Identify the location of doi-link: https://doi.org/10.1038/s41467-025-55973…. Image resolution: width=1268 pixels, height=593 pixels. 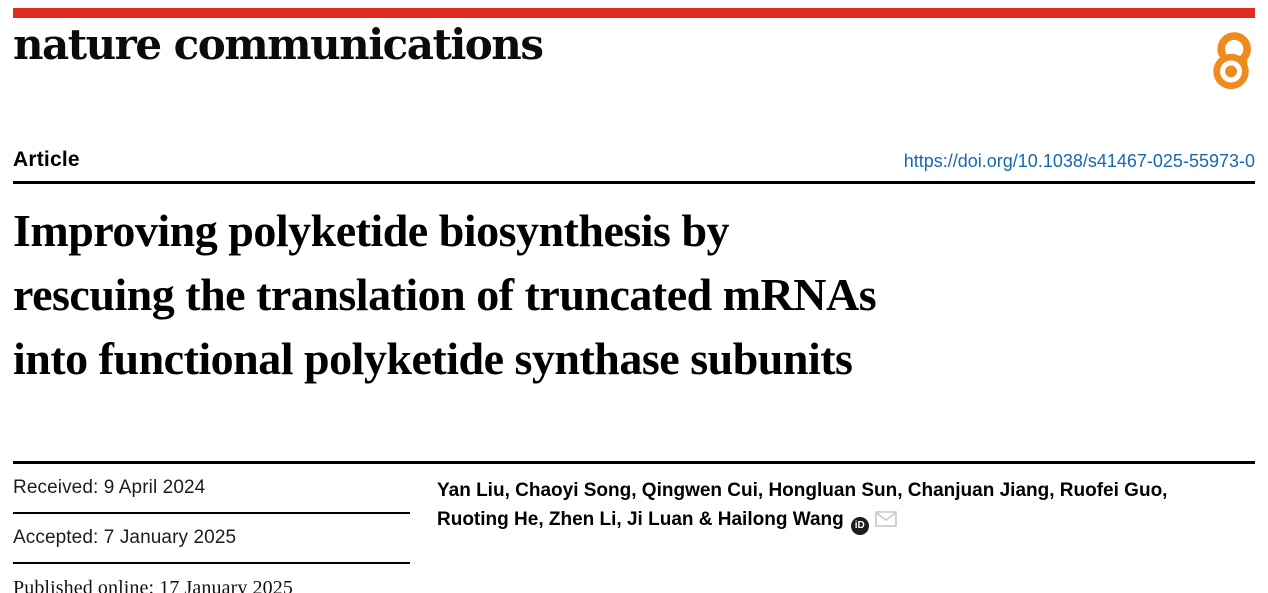
(1079, 161).